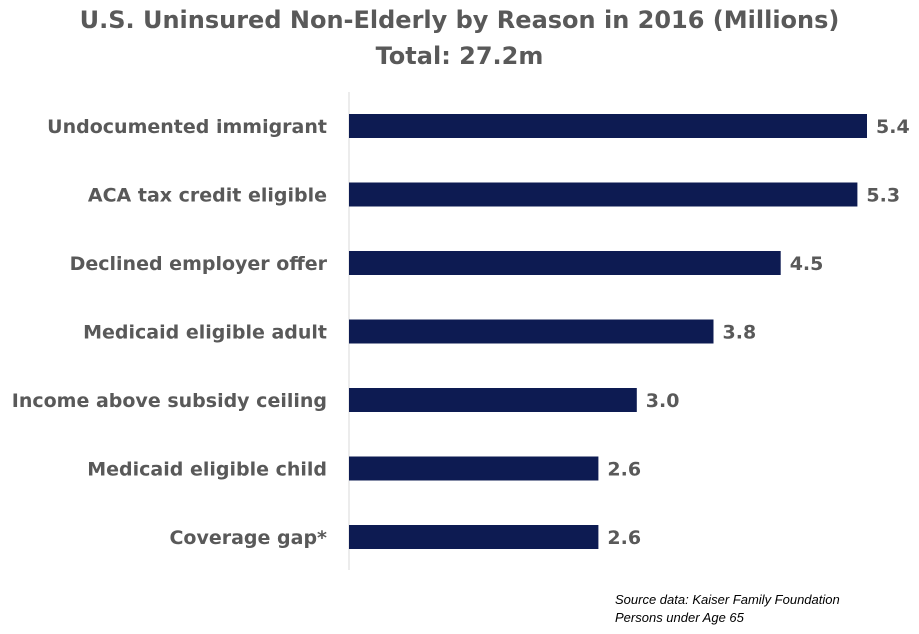 The width and height of the screenshot is (919, 634). Describe the element at coordinates (248, 538) in the screenshot. I see `category-label: Coverage gap*` at that location.